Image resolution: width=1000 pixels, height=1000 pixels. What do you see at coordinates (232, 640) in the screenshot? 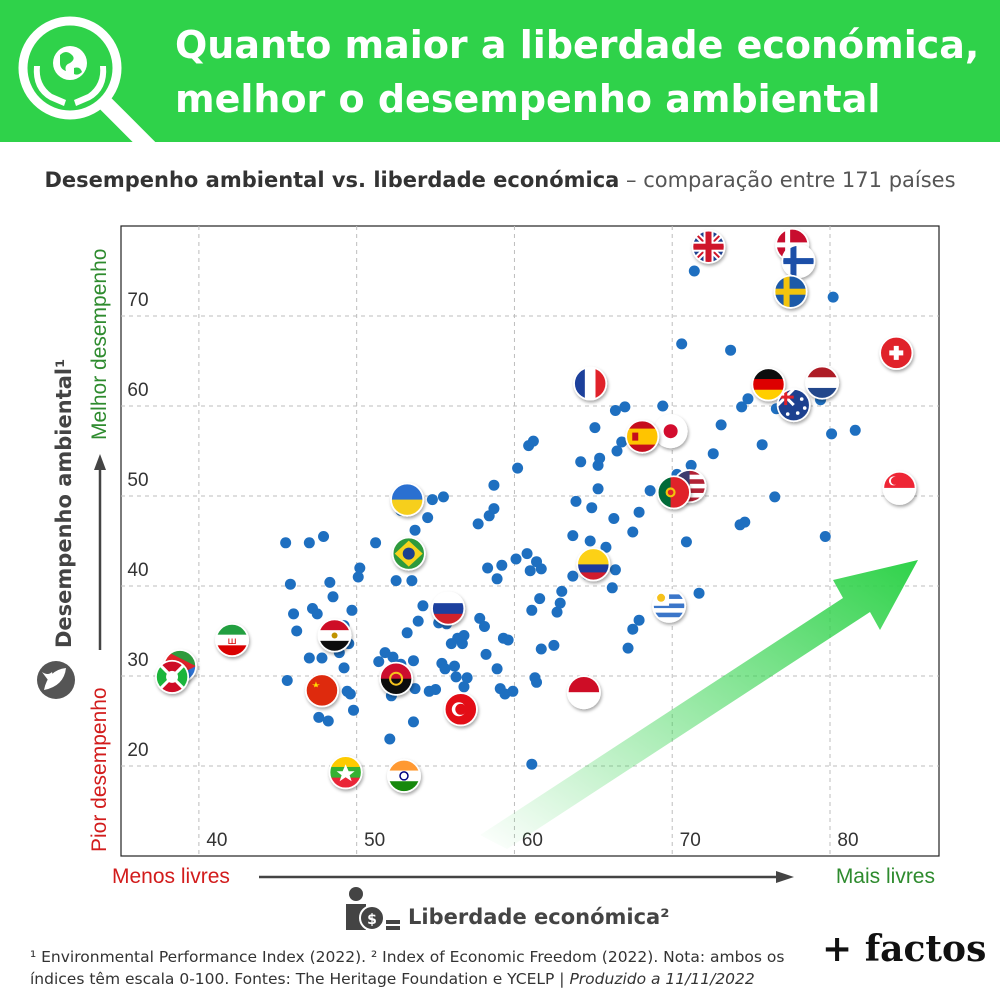
I see `ir-flag: ш` at bounding box center [232, 640].